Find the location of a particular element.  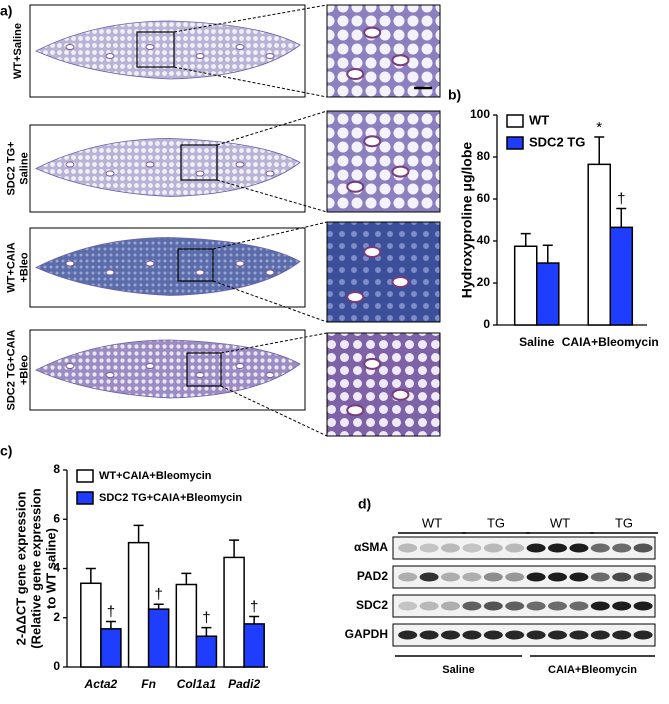

x-tick-label: Fn is located at coordinates (148, 684).